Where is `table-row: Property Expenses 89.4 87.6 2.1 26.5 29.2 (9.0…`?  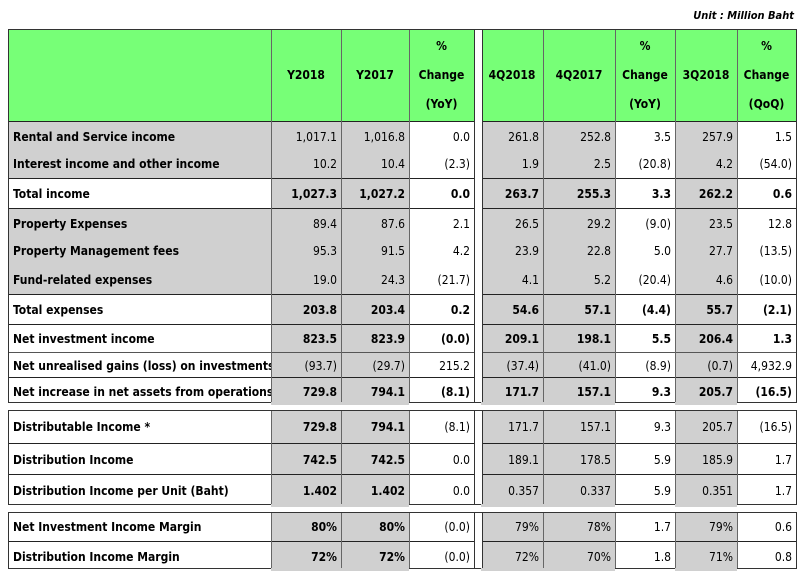 table-row: Property Expenses 89.4 87.6 2.1 26.5 29.2 (9.0… is located at coordinates (402, 223).